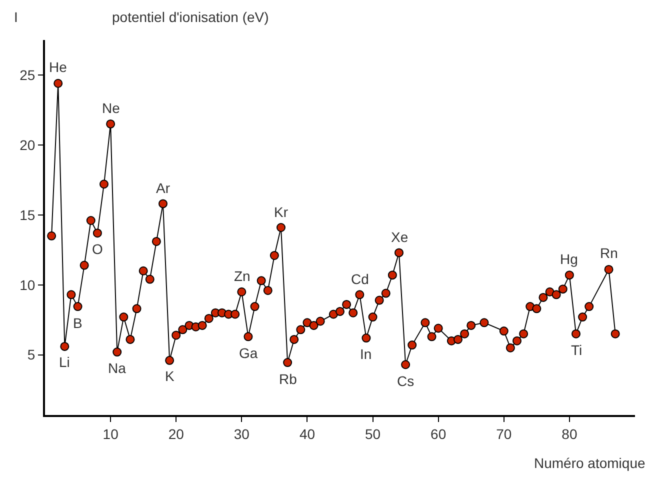 This screenshot has height=481, width=650. Describe the element at coordinates (97, 249) in the screenshot. I see `annotation: O` at that location.